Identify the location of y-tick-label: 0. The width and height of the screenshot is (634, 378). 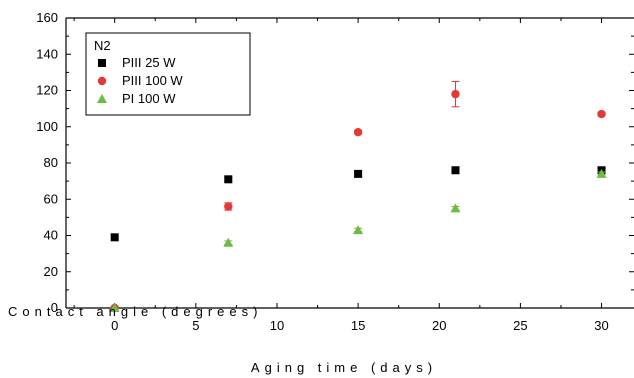
(54, 307).